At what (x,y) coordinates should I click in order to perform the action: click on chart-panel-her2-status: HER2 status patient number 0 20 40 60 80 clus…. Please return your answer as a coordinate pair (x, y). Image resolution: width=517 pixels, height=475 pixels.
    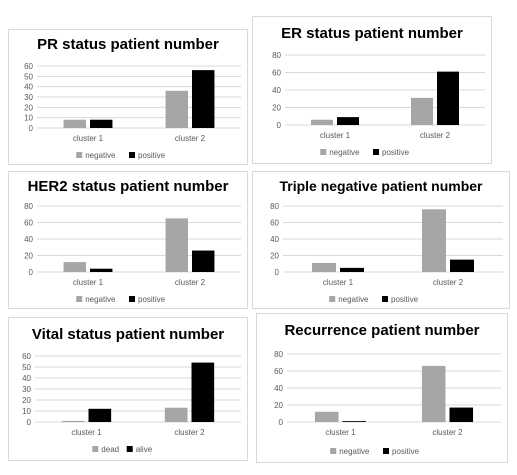
    Looking at the image, I should click on (128, 240).